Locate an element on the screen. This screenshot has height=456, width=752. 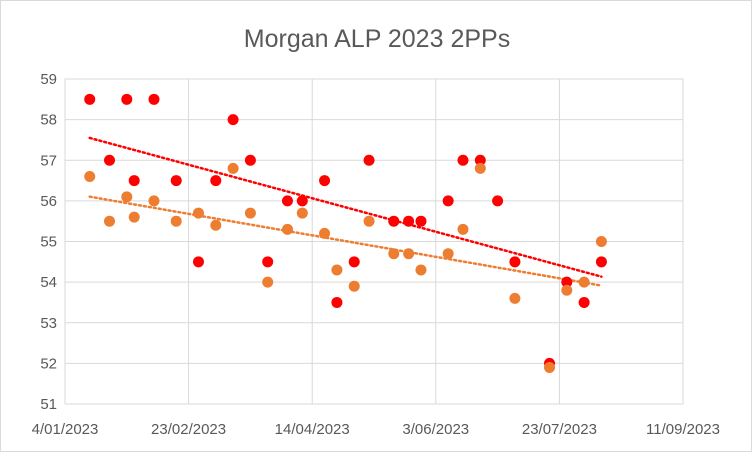
x-tick-label: 4/01/2023 is located at coordinates (65, 429).